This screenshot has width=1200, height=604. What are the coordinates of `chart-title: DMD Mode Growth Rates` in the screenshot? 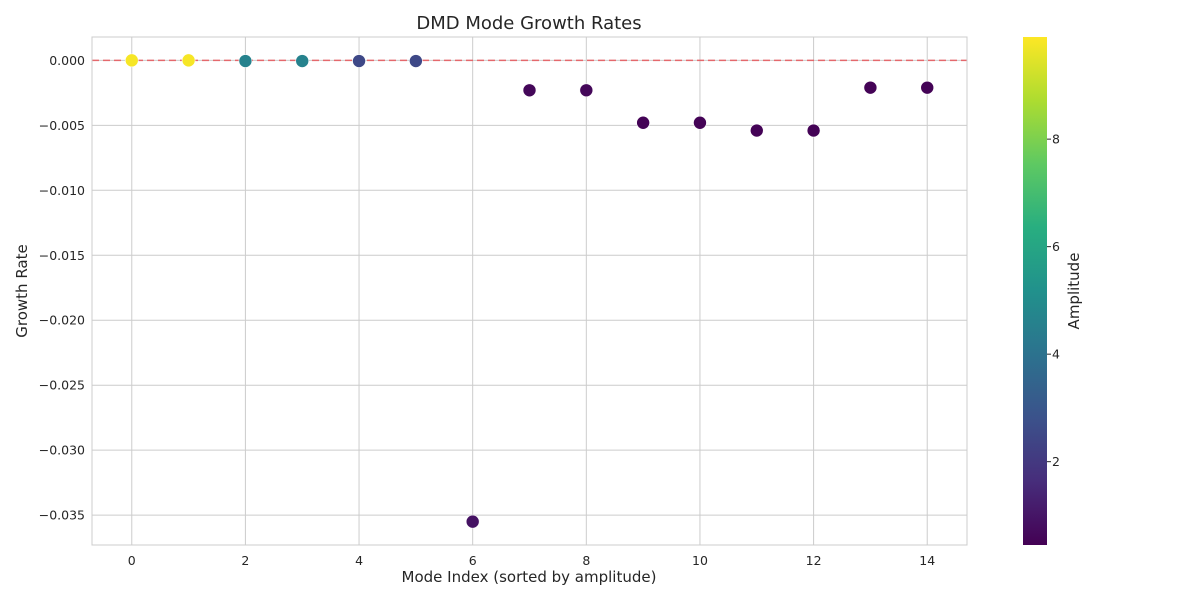 It's located at (528, 23).